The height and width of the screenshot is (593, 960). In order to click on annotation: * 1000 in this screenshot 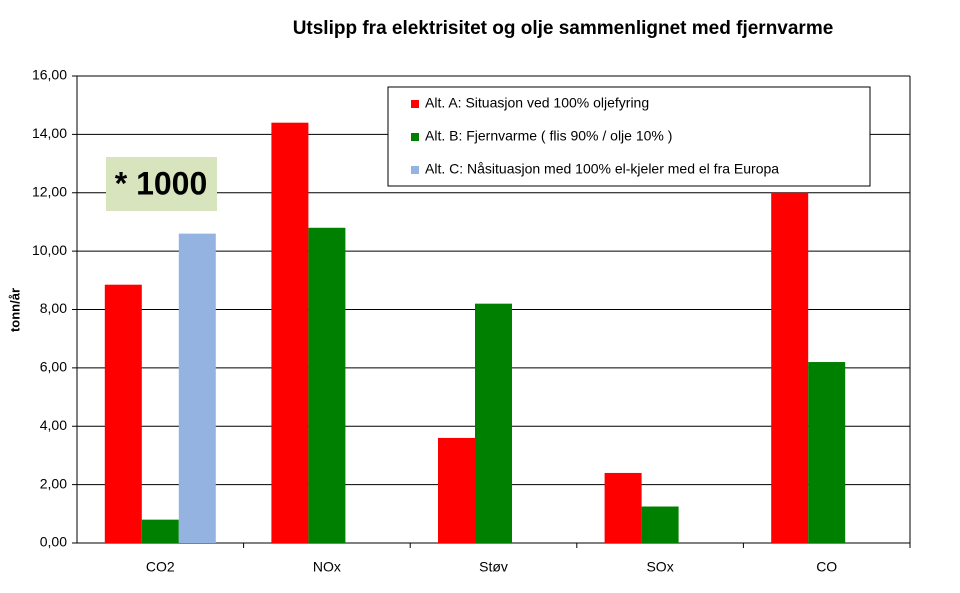, I will do `click(161, 183)`.